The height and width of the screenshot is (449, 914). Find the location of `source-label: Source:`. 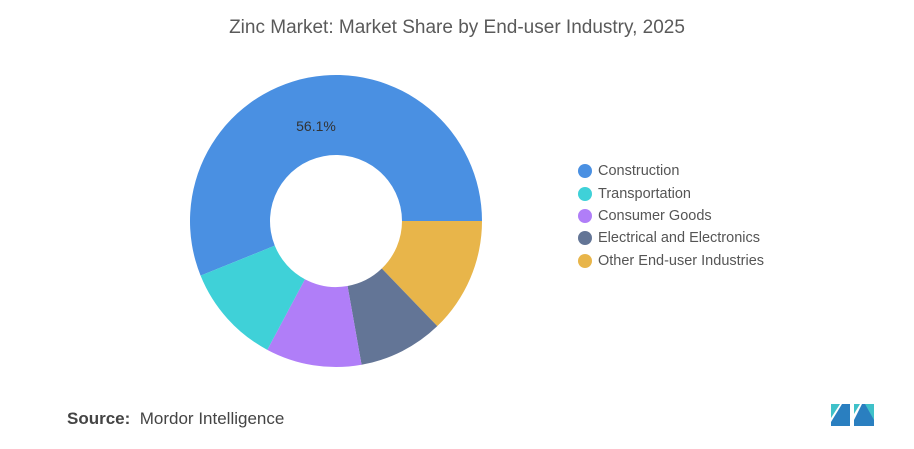

source-label: Source: is located at coordinates (99, 418).